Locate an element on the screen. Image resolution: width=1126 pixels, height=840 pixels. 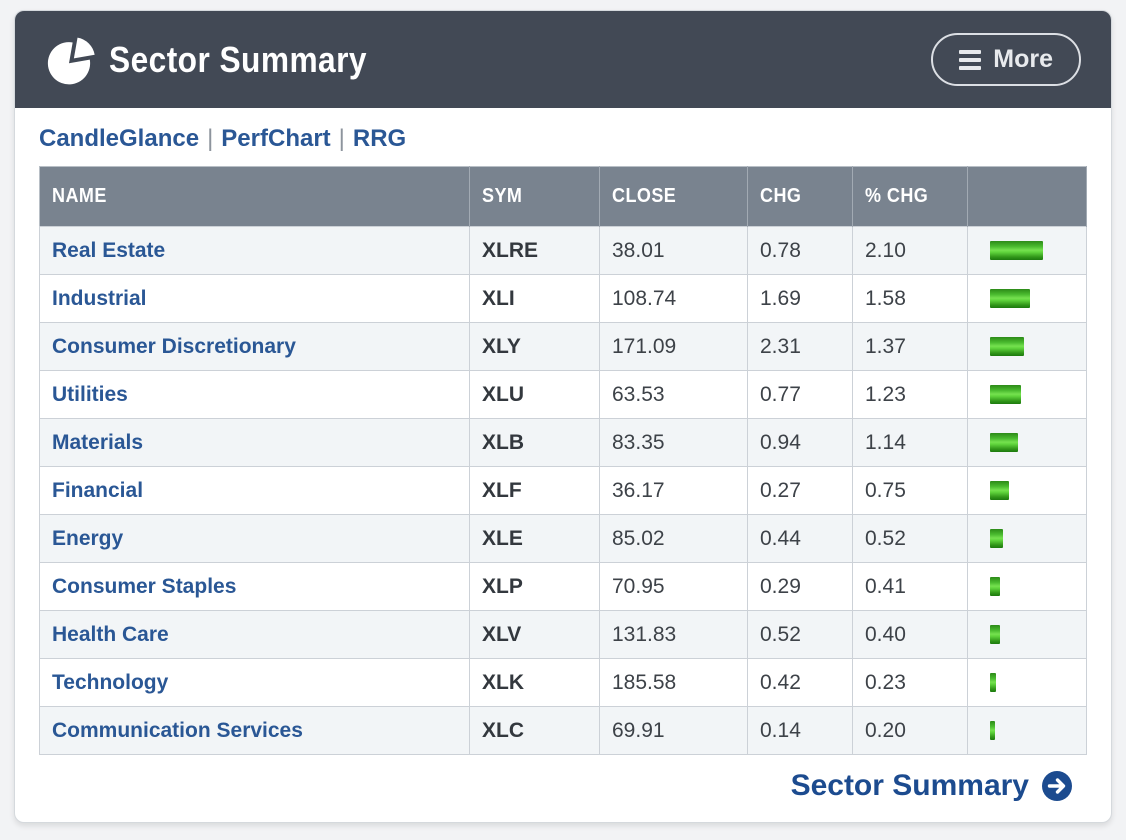
pct-chg-cell: 1.23 is located at coordinates (910, 394).